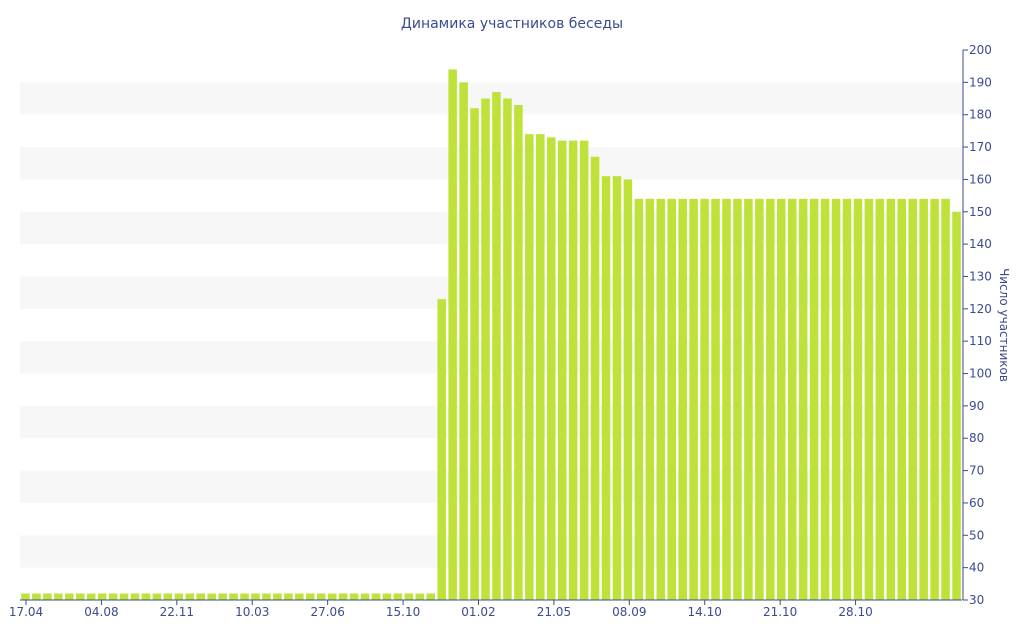 The height and width of the screenshot is (640, 1024). What do you see at coordinates (177, 612) in the screenshot?
I see `x-tick-label: 22.11` at bounding box center [177, 612].